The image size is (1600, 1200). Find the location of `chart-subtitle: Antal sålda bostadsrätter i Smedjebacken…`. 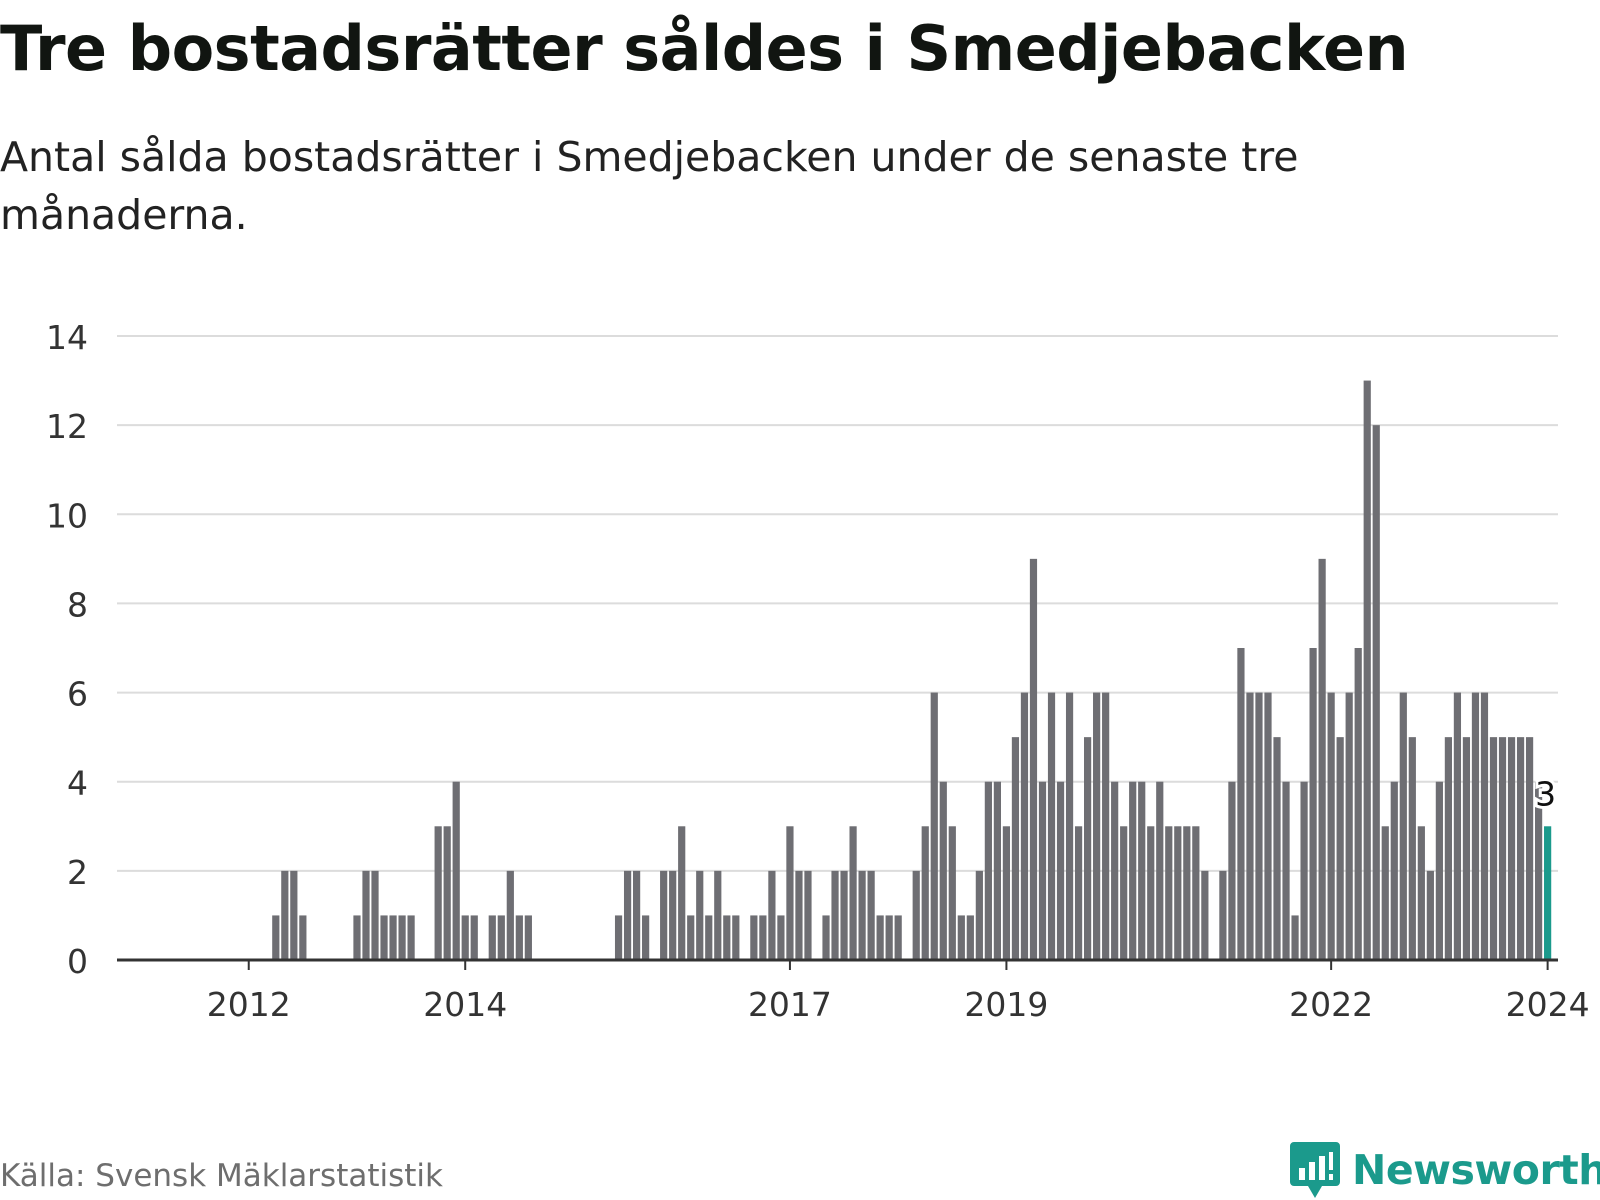

chart-subtitle: Antal sålda bostadsrätter i Smedjebacken… is located at coordinates (649, 186).